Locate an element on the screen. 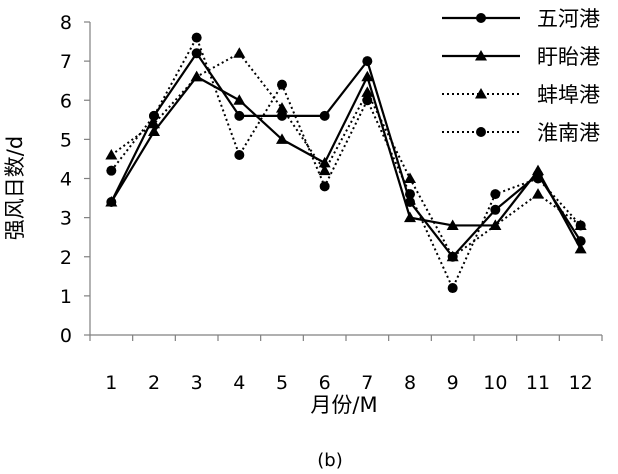 The image size is (618, 474). x-axis-label: 月份/M is located at coordinates (343, 405).